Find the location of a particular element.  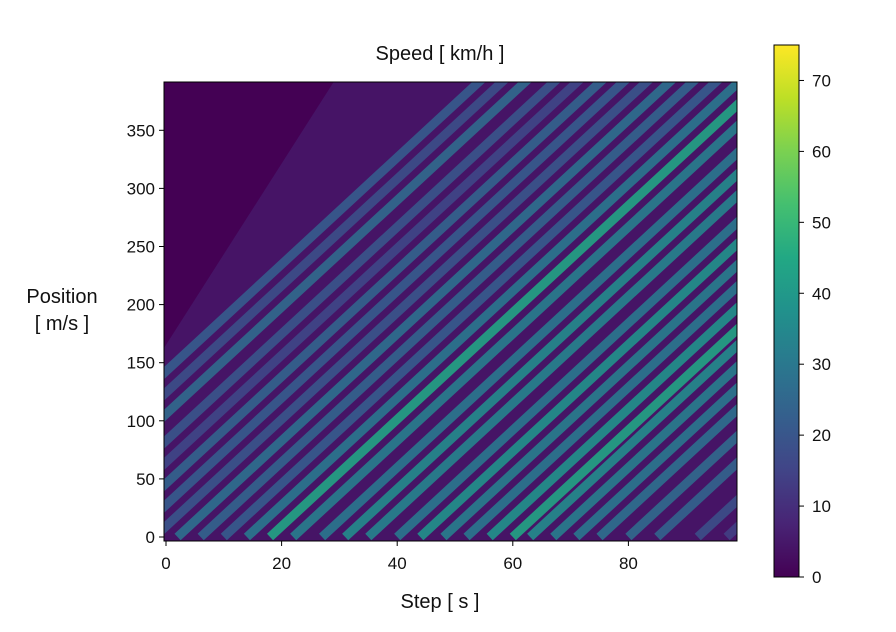

y-tick-label: 100 is located at coordinates (141, 421).